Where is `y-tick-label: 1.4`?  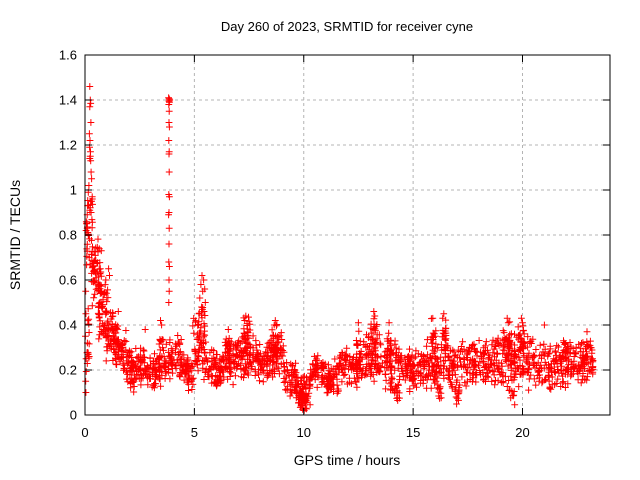 y-tick-label: 1.4 is located at coordinates (68, 100).